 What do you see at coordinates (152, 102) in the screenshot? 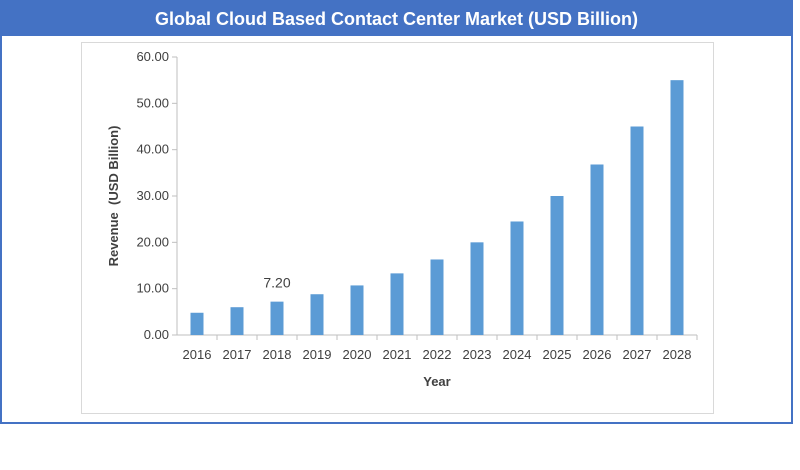
I see `y-tick-label: 50.00` at bounding box center [152, 102].